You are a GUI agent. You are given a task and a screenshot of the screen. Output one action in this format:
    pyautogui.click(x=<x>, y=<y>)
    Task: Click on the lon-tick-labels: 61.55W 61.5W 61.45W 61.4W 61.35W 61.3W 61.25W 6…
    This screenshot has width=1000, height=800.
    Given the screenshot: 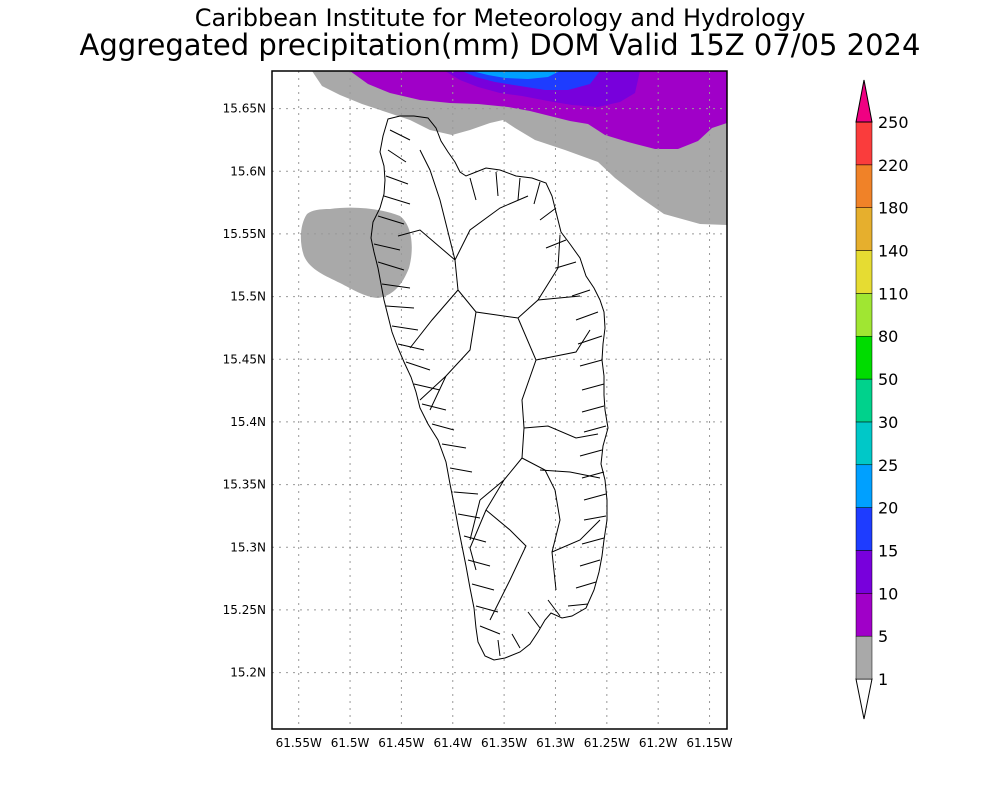 What is the action you would take?
    pyautogui.click(x=504, y=743)
    